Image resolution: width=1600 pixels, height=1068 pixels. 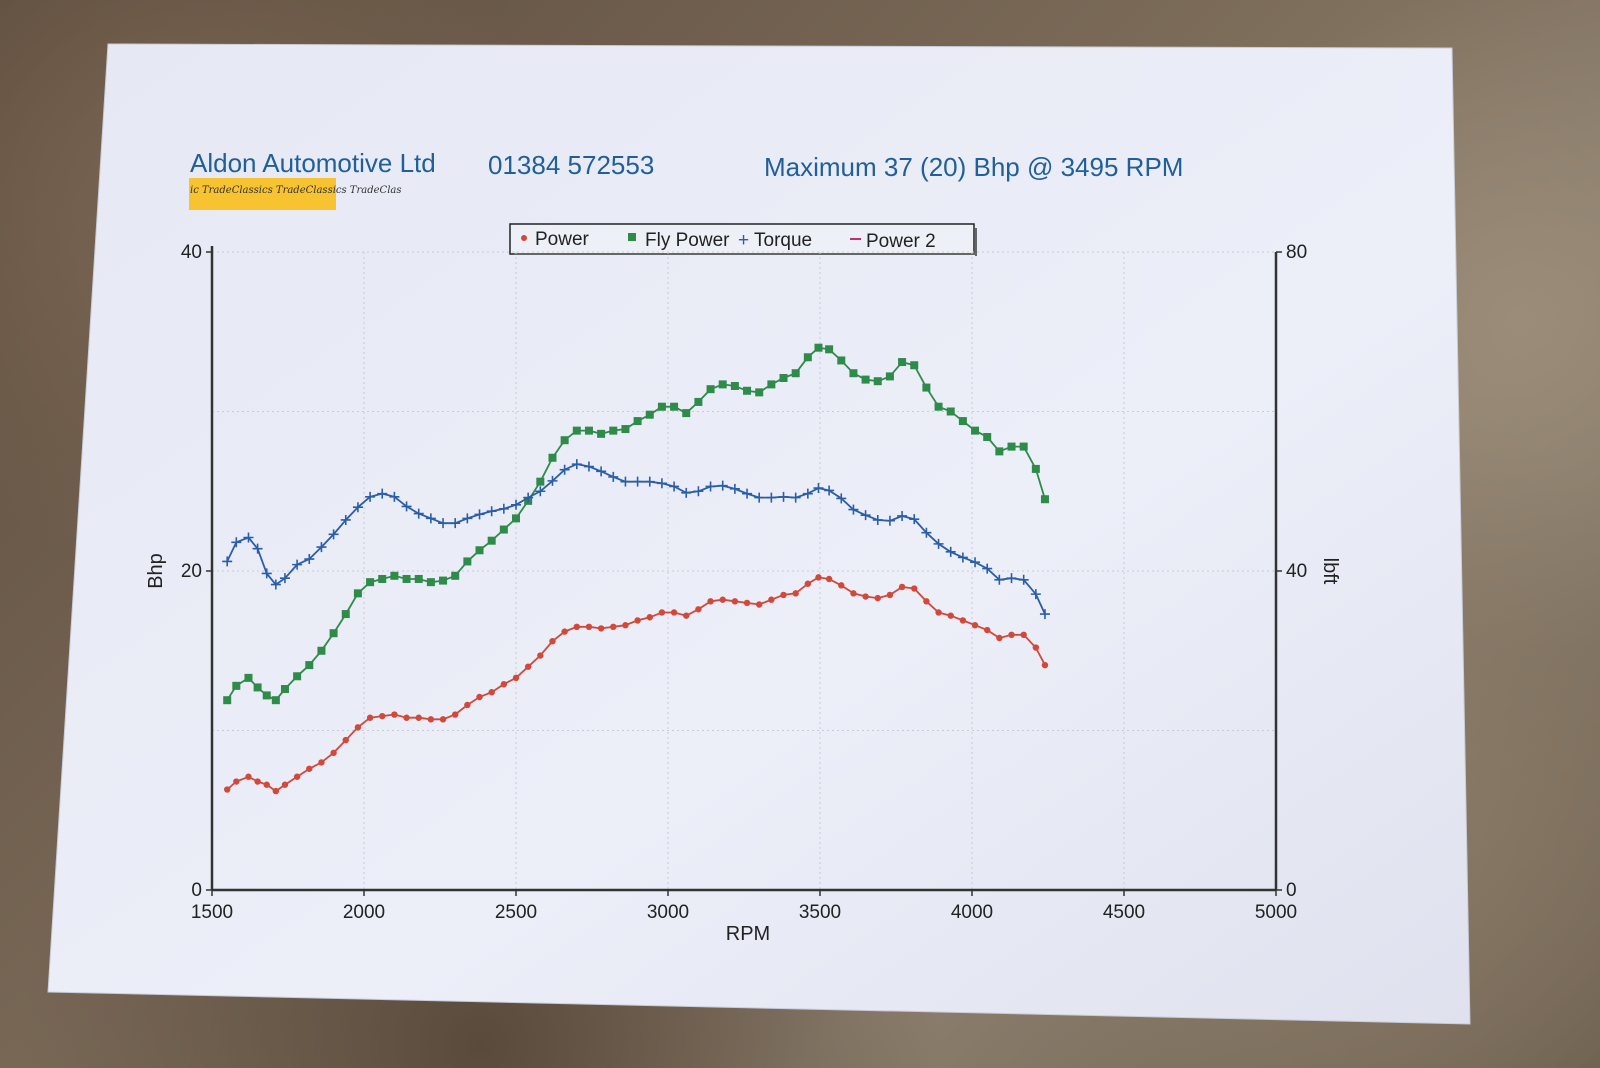 I want to click on legend-power-marker, so click(x=524, y=238).